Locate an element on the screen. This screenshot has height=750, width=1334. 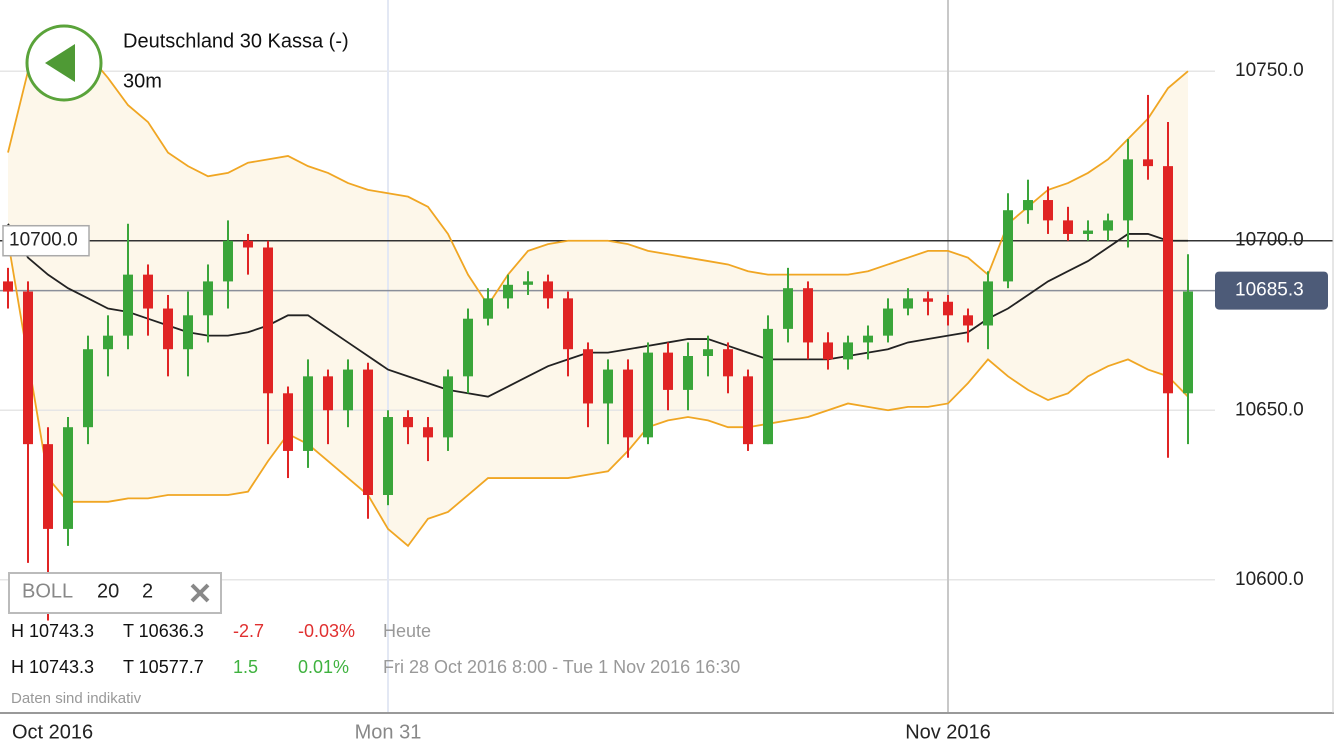
indicator-box: BOLL 20 2 is located at coordinates (115, 593).